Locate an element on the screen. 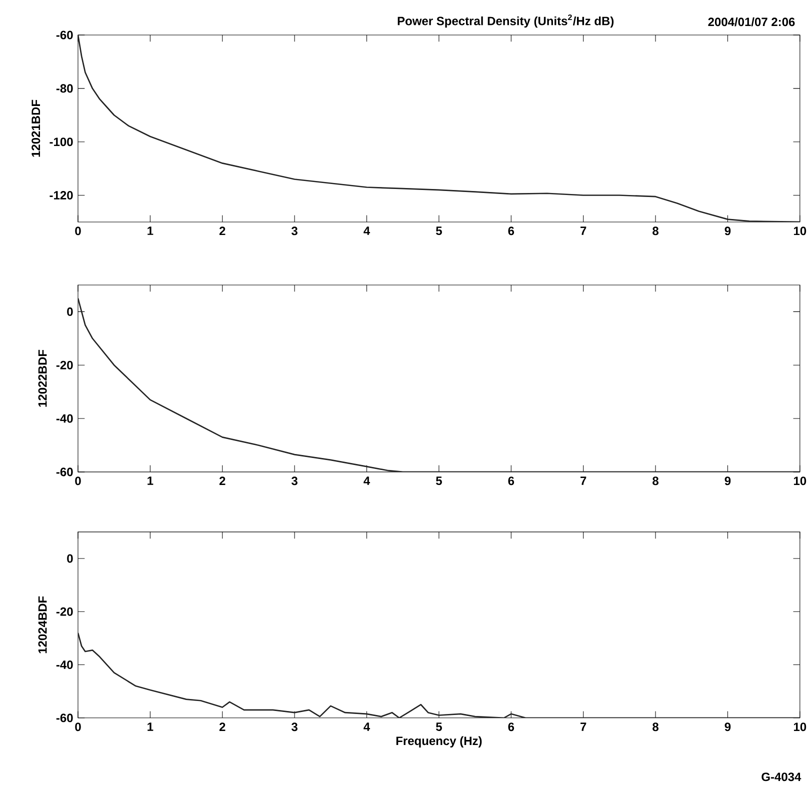 This screenshot has width=811, height=794. y-tick-label: -80 is located at coordinates (64, 88).